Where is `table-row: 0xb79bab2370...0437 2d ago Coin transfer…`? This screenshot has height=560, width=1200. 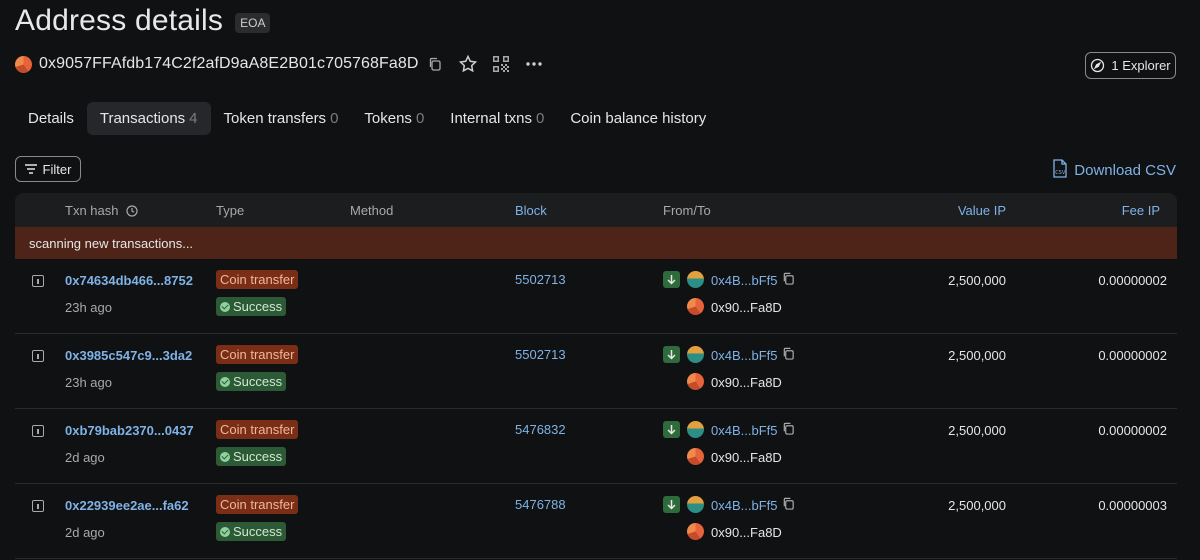
table-row: 0xb79bab2370...0437 2d ago Coin transfer… is located at coordinates (596, 446).